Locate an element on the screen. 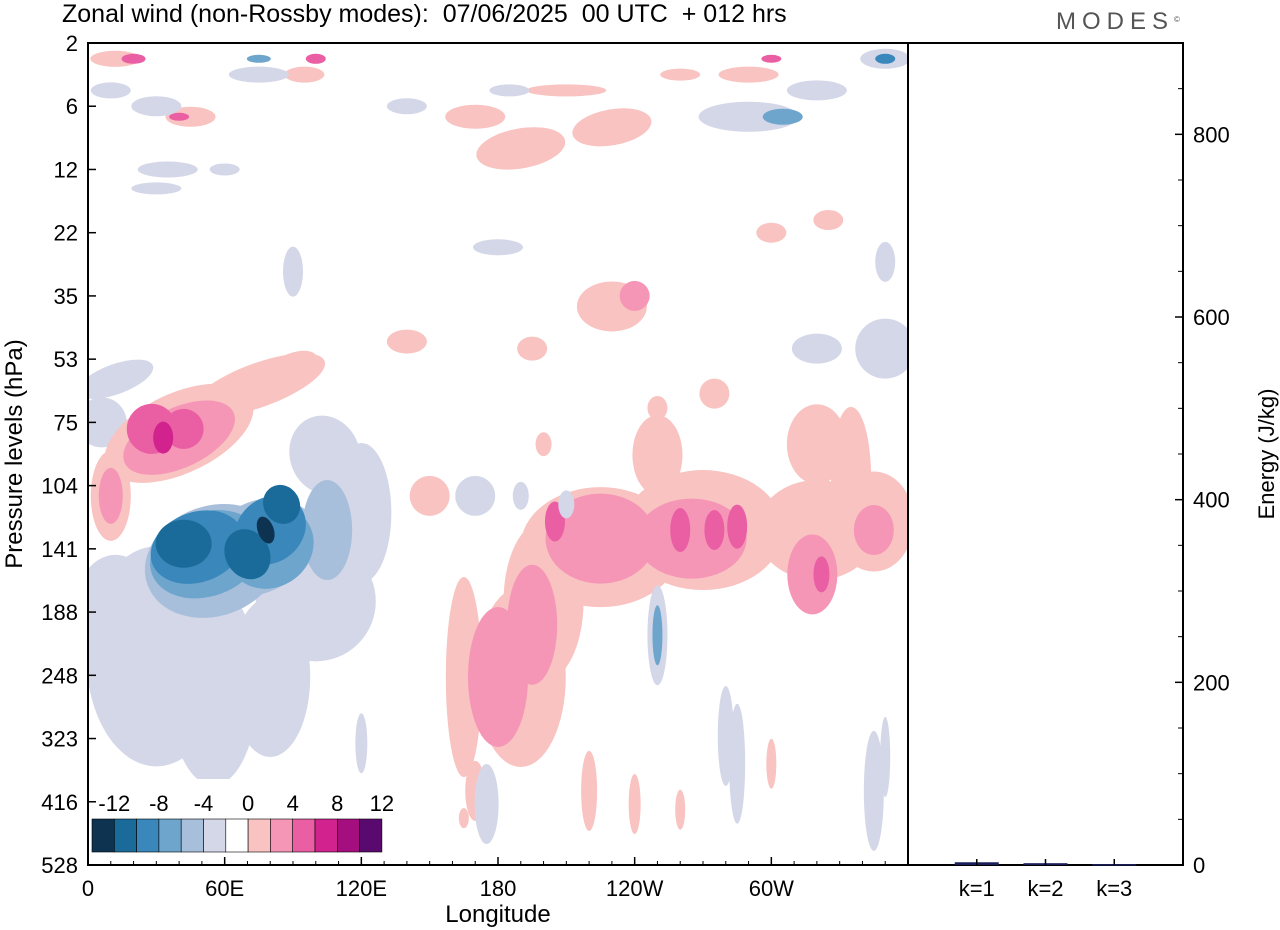  y-tick-label: 12 is located at coordinates (66, 169).